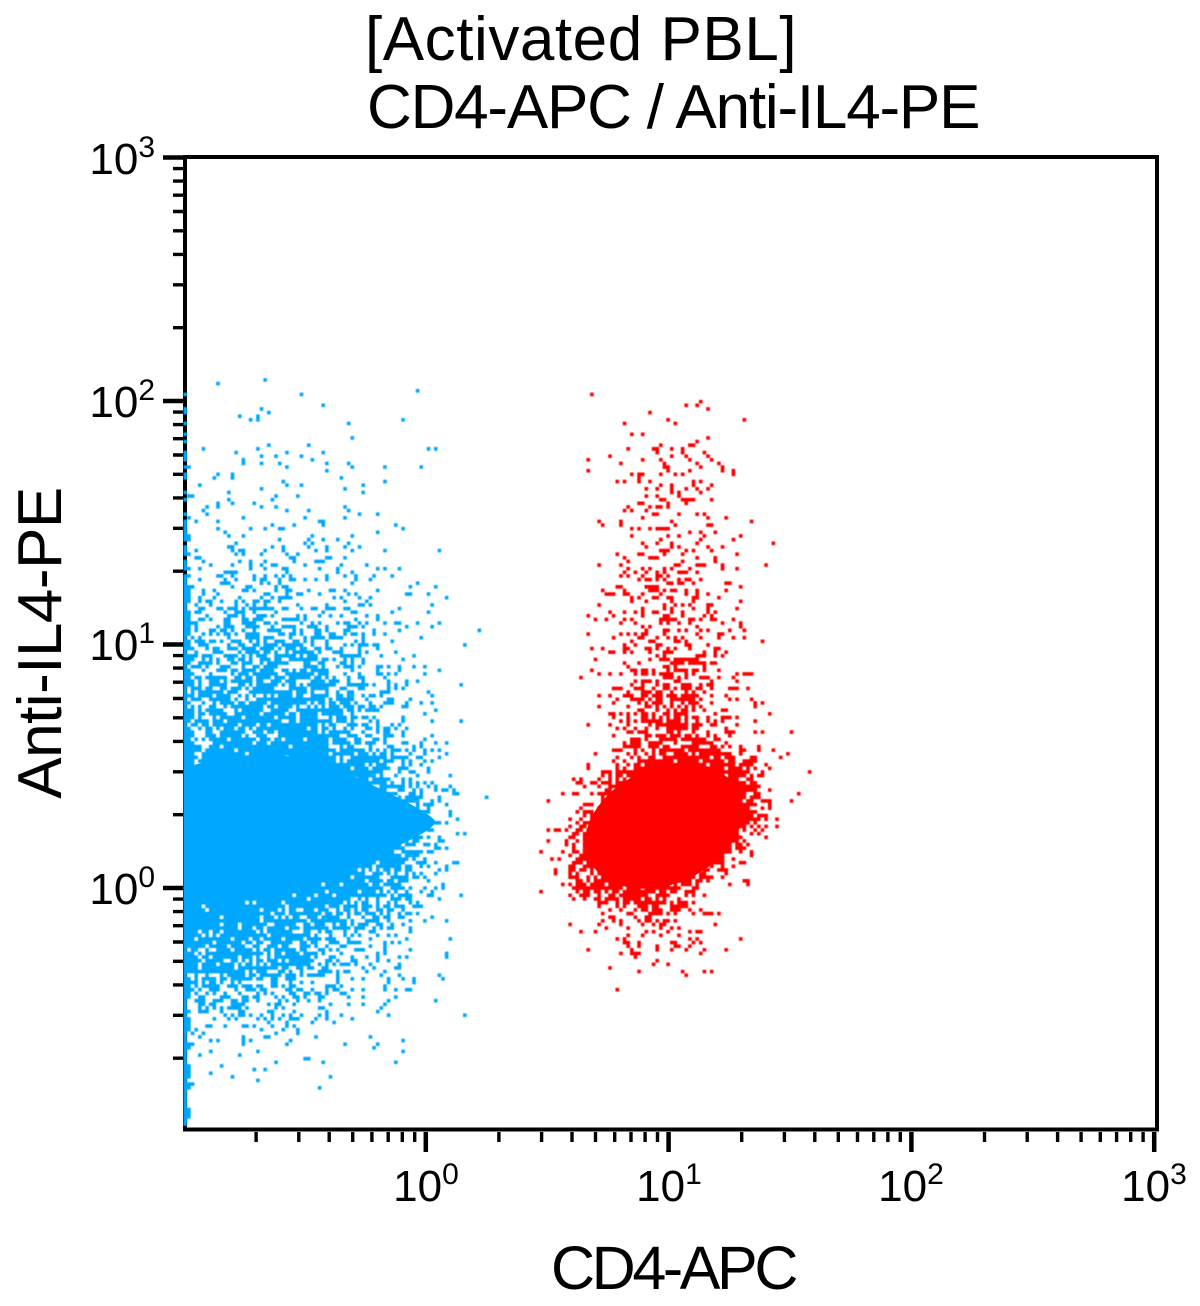 This screenshot has width=1200, height=1306. Describe the element at coordinates (673, 107) in the screenshot. I see `svg-text: CD4-APC / Anti-IL4-PE` at that location.